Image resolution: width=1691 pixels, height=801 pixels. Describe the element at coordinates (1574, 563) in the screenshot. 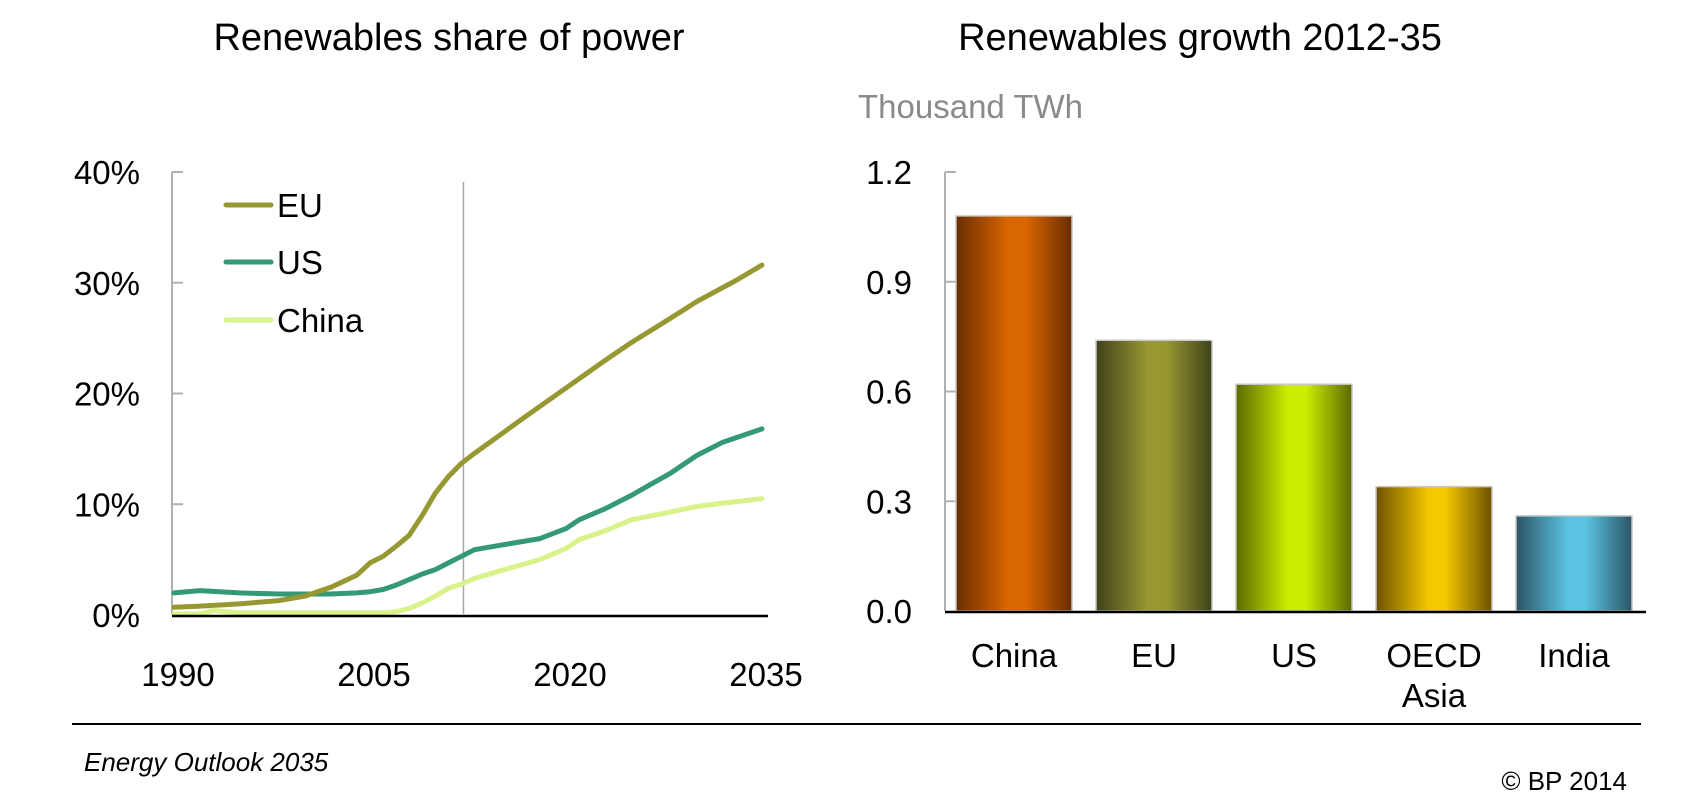

I see `bar-india` at that location.